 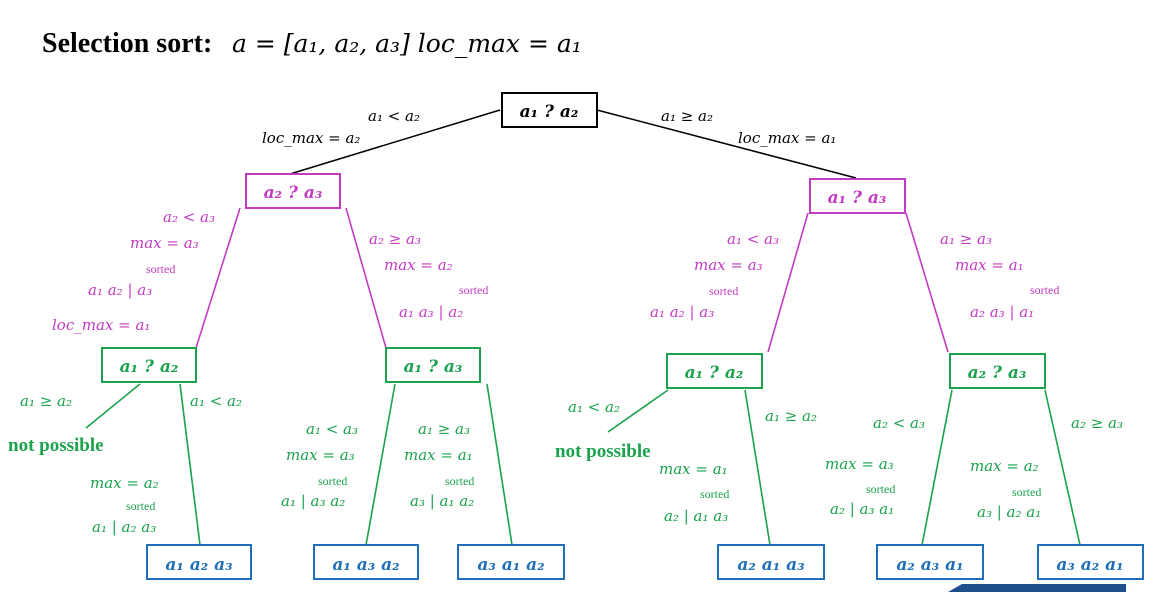 What do you see at coordinates (113, 406) in the screenshot?
I see `edge-ll-left` at bounding box center [113, 406].